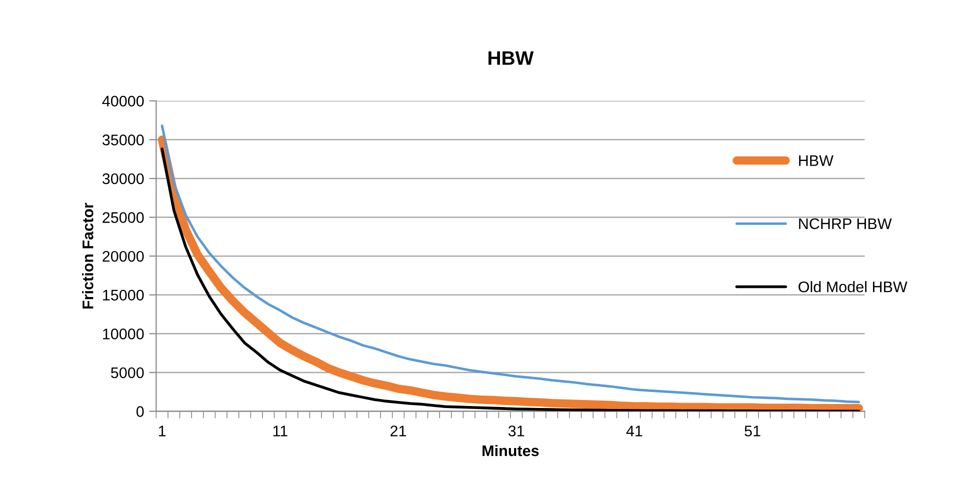 Image resolution: width=964 pixels, height=485 pixels. I want to click on x-tick-label: 31, so click(516, 431).